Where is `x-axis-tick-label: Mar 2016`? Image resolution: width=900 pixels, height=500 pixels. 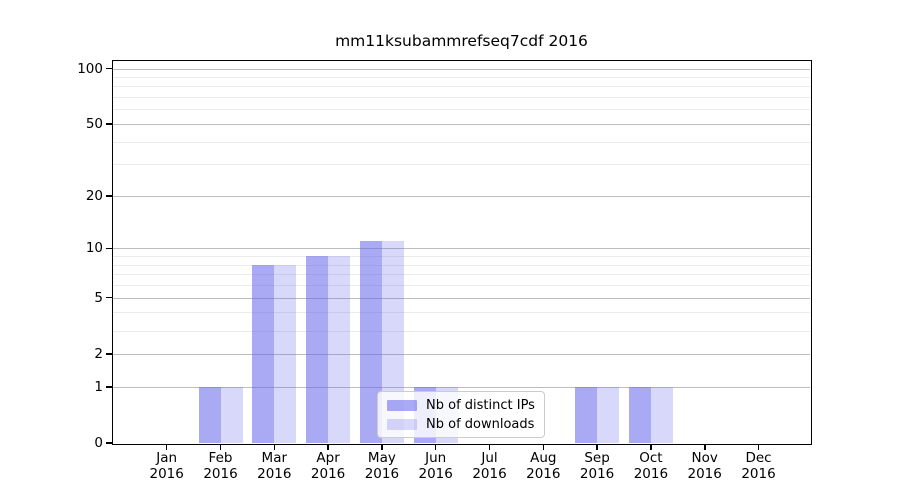
x-axis-tick-label: Mar 2016 is located at coordinates (274, 466).